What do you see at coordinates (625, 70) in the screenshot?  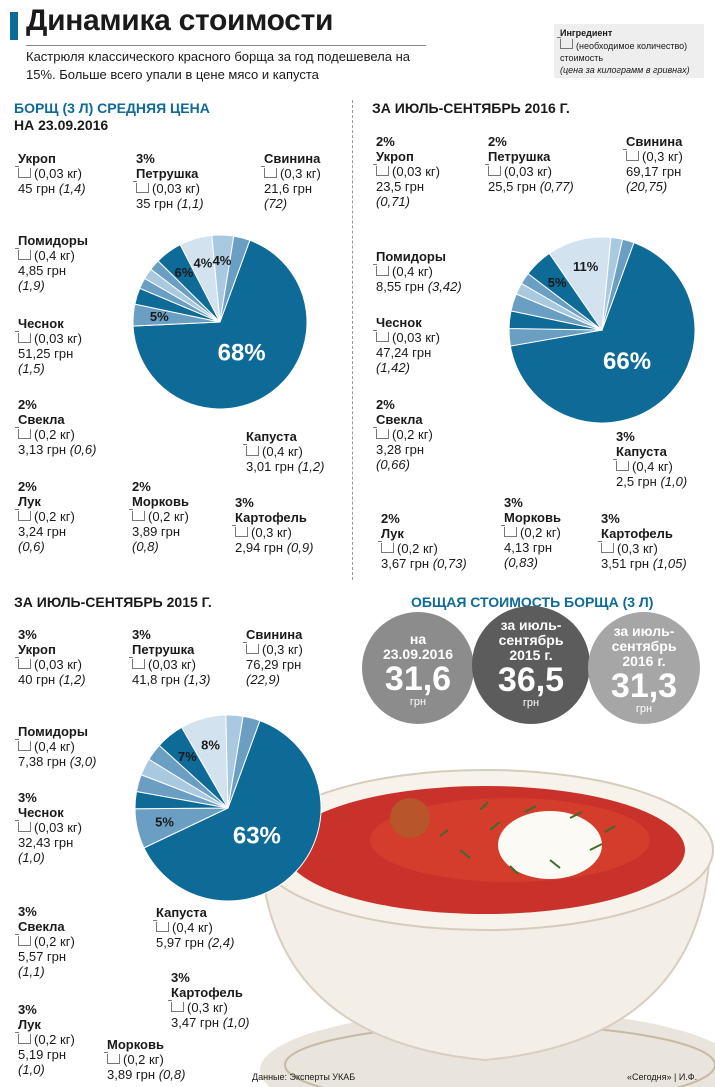 I see `legend-price-per-kg: (цена за килограмм в гривнах)` at bounding box center [625, 70].